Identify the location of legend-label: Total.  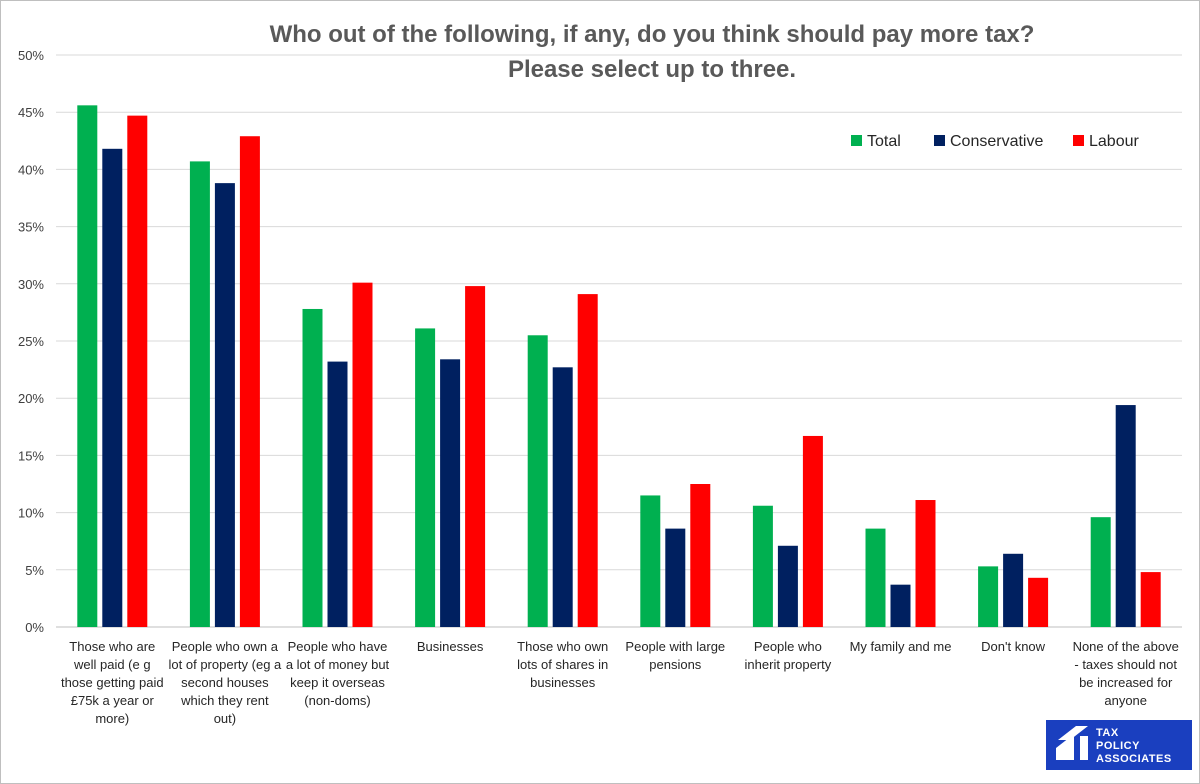
(884, 141).